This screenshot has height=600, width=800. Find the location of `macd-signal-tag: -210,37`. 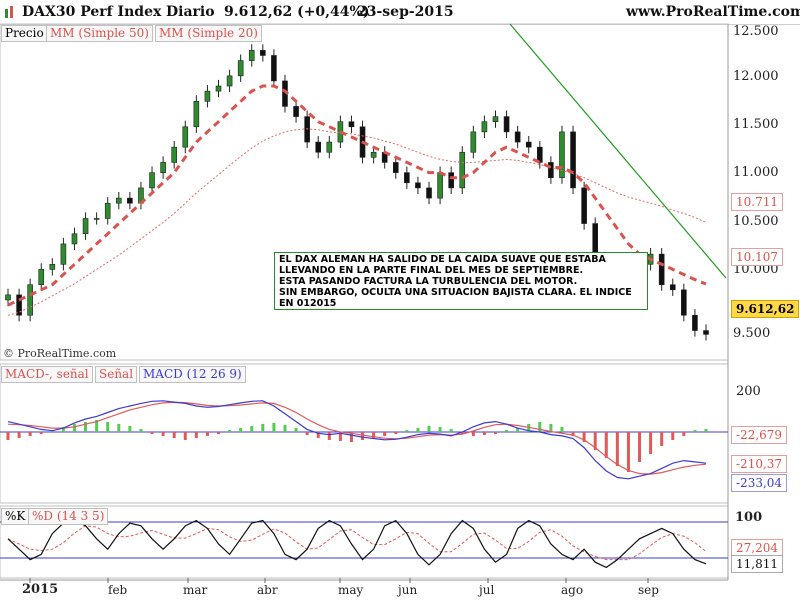

macd-signal-tag: -210,37 is located at coordinates (759, 464).